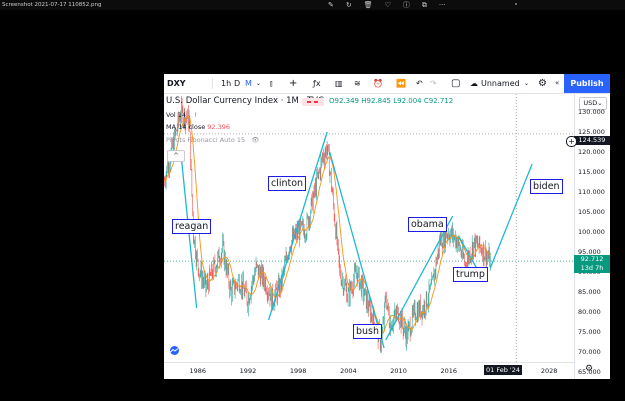  I want to click on pivots-label: Pivots Fibonacci Auto 15, so click(206, 140).